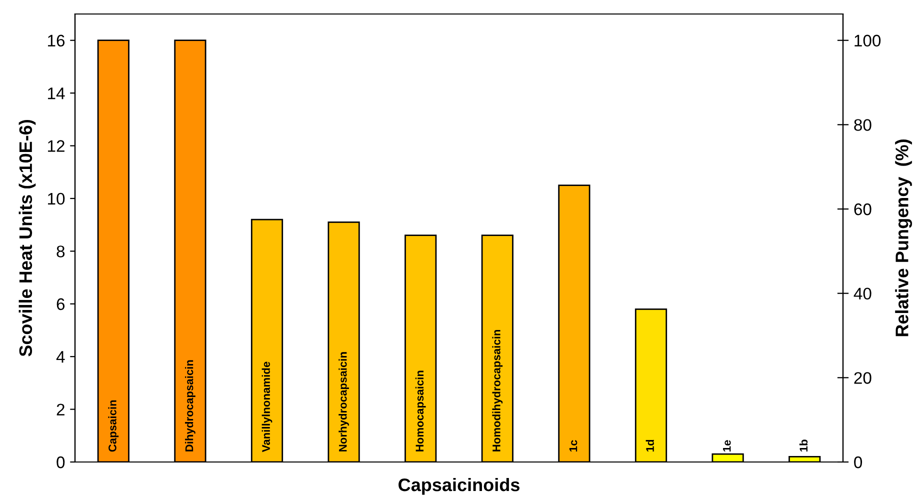 This screenshot has width=913, height=503. Describe the element at coordinates (60, 252) in the screenshot. I see `y-tick-label: 8` at that location.